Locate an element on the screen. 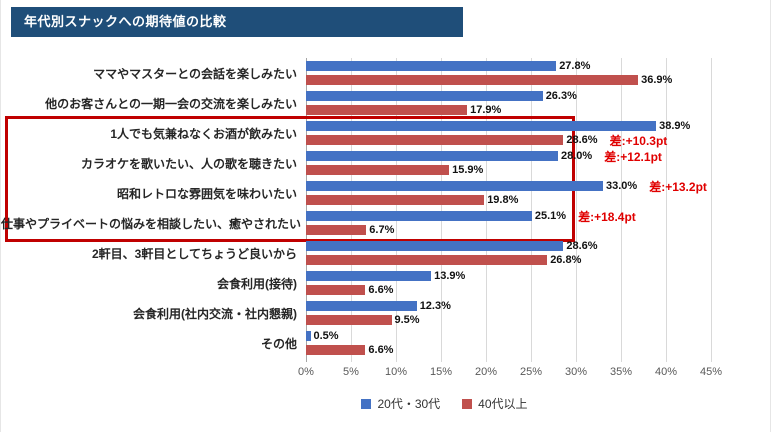 Image resolution: width=771 pixels, height=432 pixels. bar-line: 19.8% is located at coordinates (538, 200).